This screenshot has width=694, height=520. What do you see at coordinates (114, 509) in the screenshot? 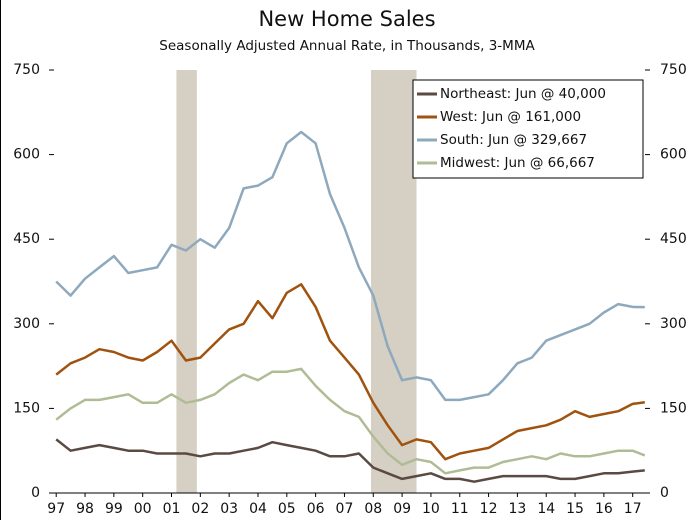
I see `x-tick-label: 99` at bounding box center [114, 509].